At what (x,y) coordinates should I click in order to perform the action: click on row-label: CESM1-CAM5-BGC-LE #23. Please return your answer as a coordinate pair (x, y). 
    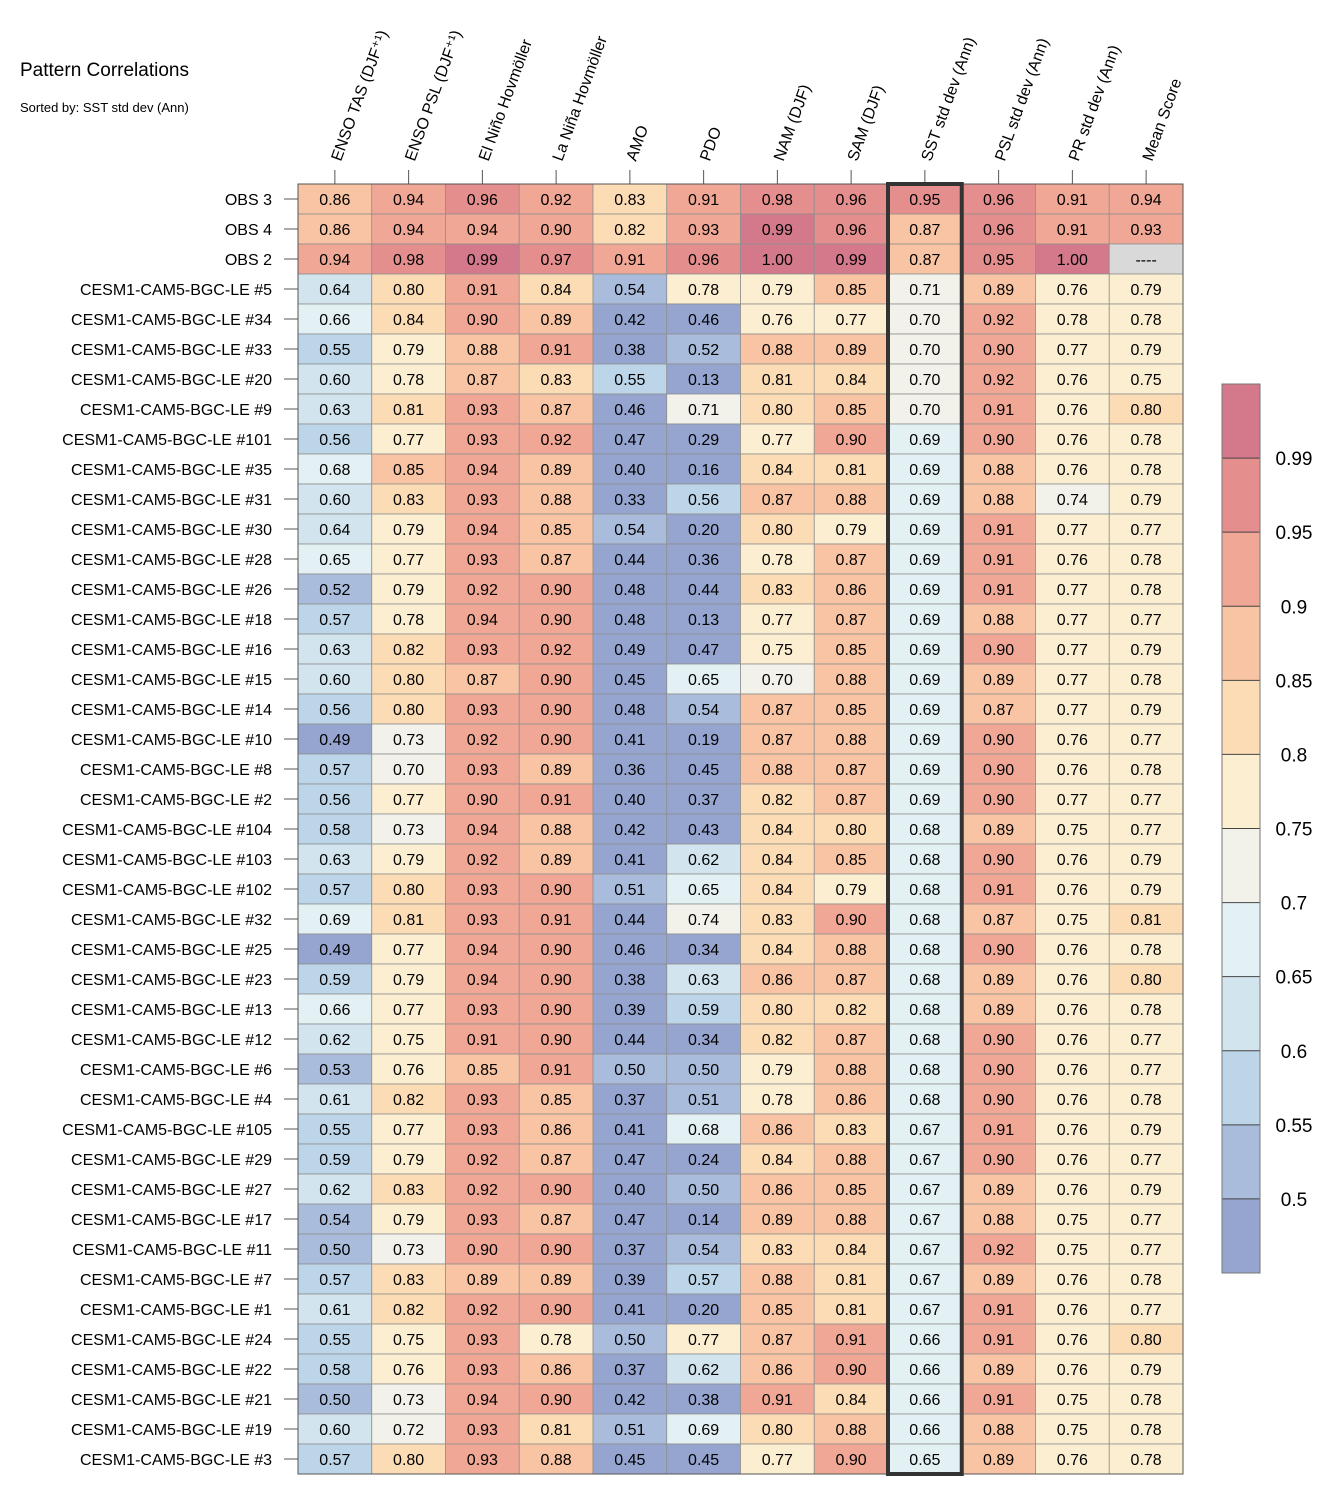
    Looking at the image, I should click on (171, 980).